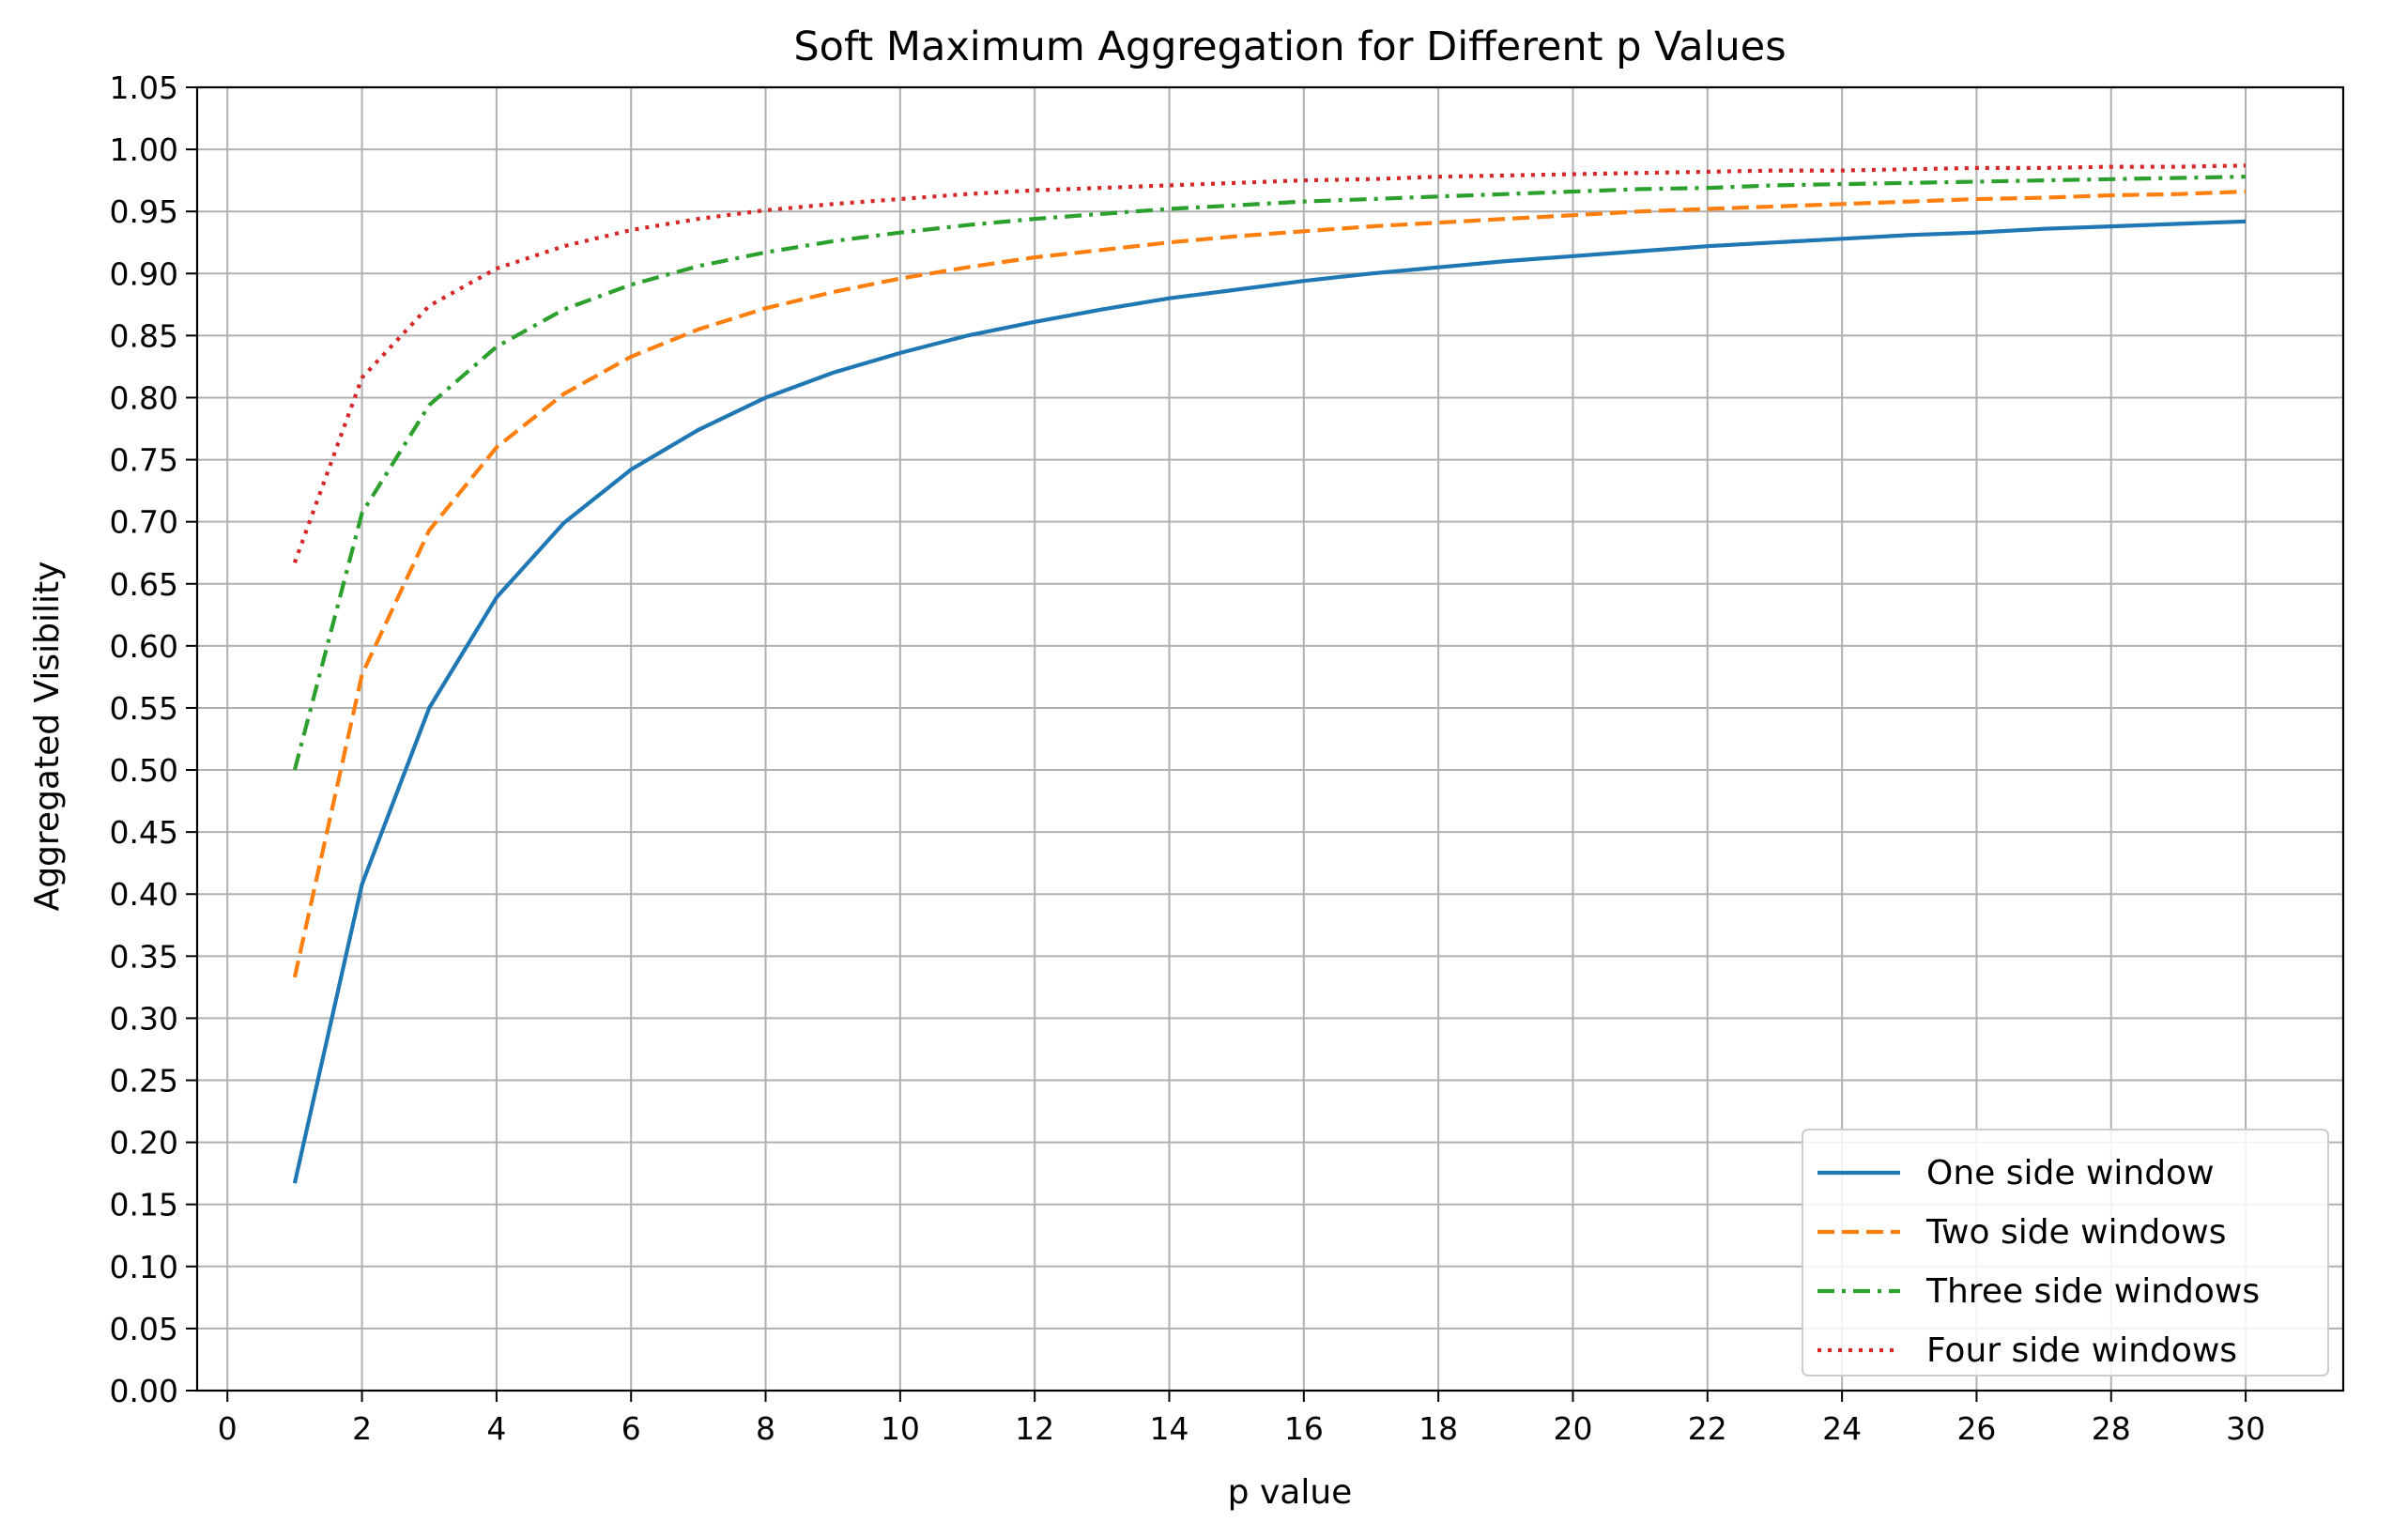 The image size is (2408, 1538). What do you see at coordinates (144, 770) in the screenshot?
I see `y-tick-label: 0.50` at bounding box center [144, 770].